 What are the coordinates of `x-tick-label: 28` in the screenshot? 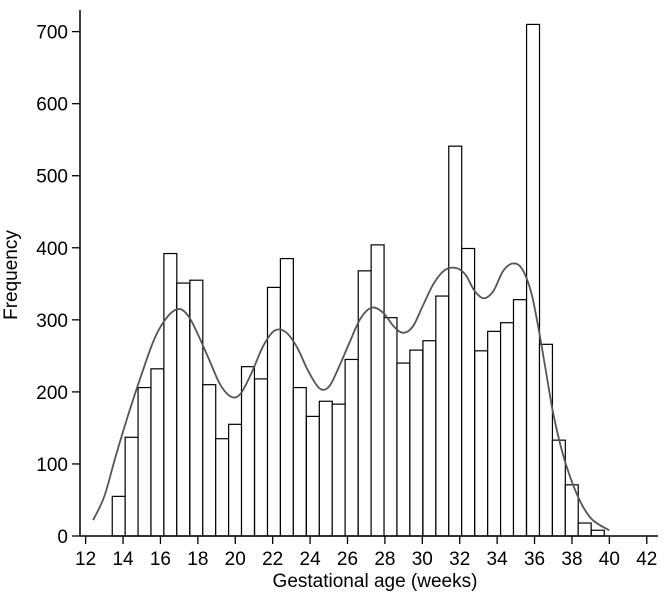 It's located at (384, 559).